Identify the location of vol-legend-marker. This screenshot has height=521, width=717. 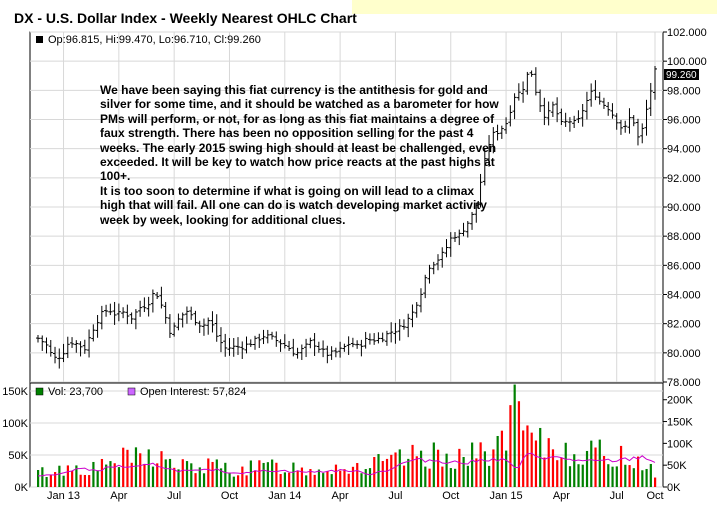
(39, 391).